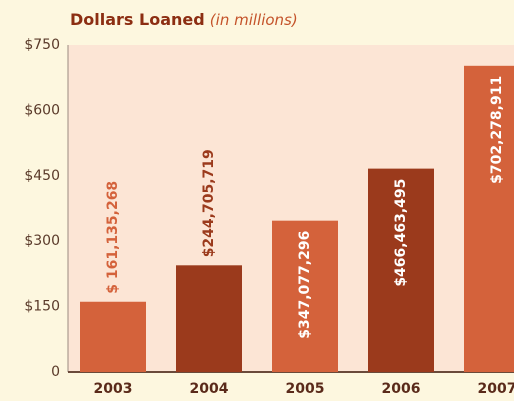  I want to click on x-tick-label: 2005, so click(305, 389).